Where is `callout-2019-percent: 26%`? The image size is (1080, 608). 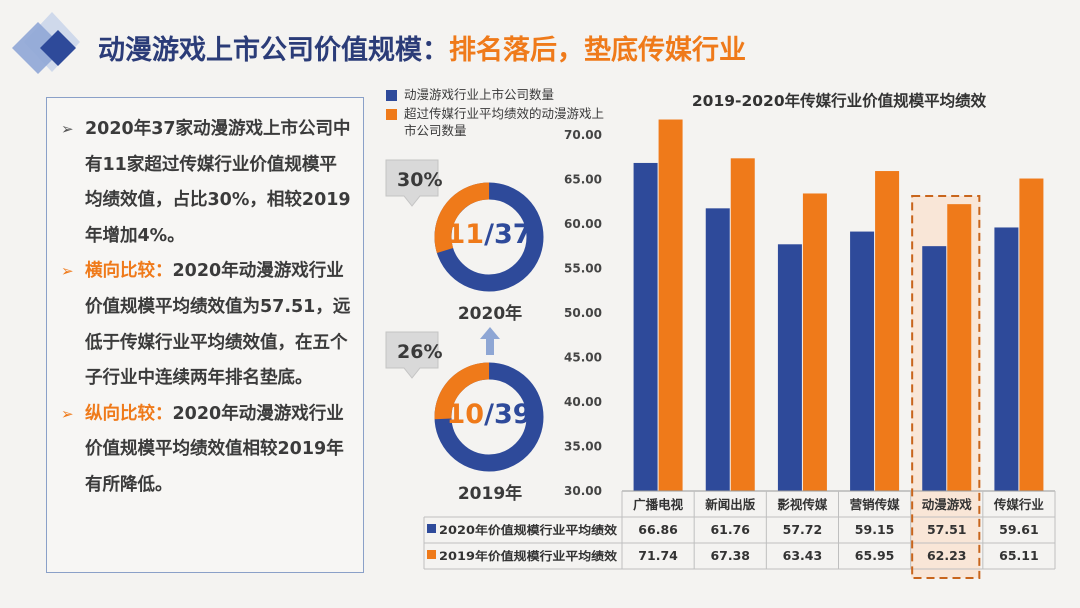
callout-2019-percent: 26% is located at coordinates (420, 352).